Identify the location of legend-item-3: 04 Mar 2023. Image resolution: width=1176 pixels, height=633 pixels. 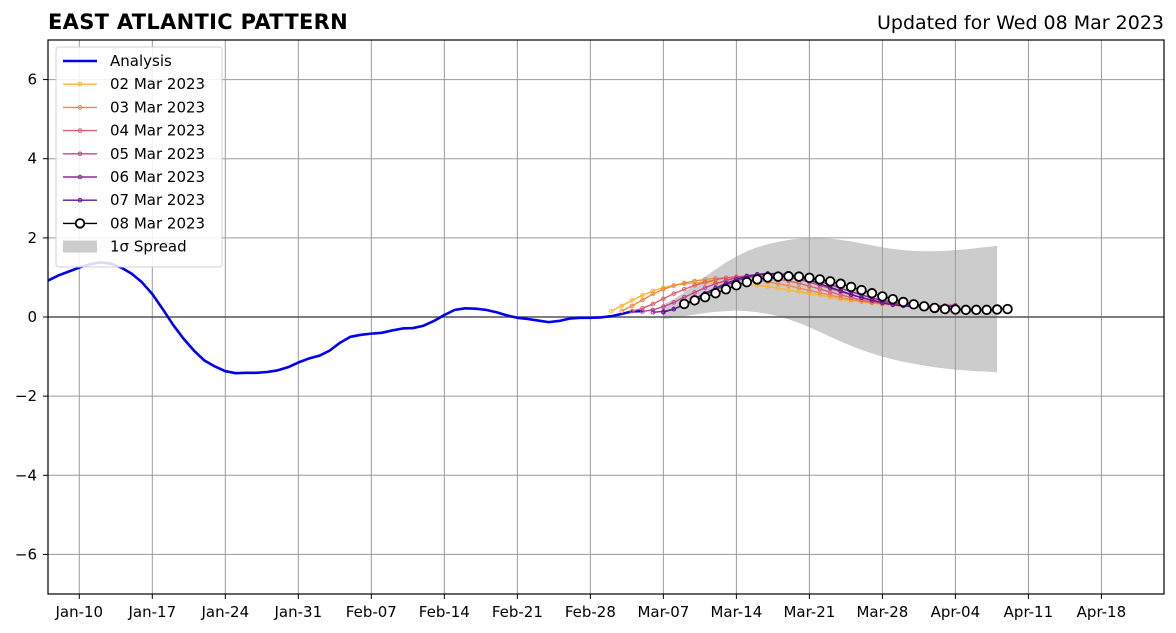
(134, 131).